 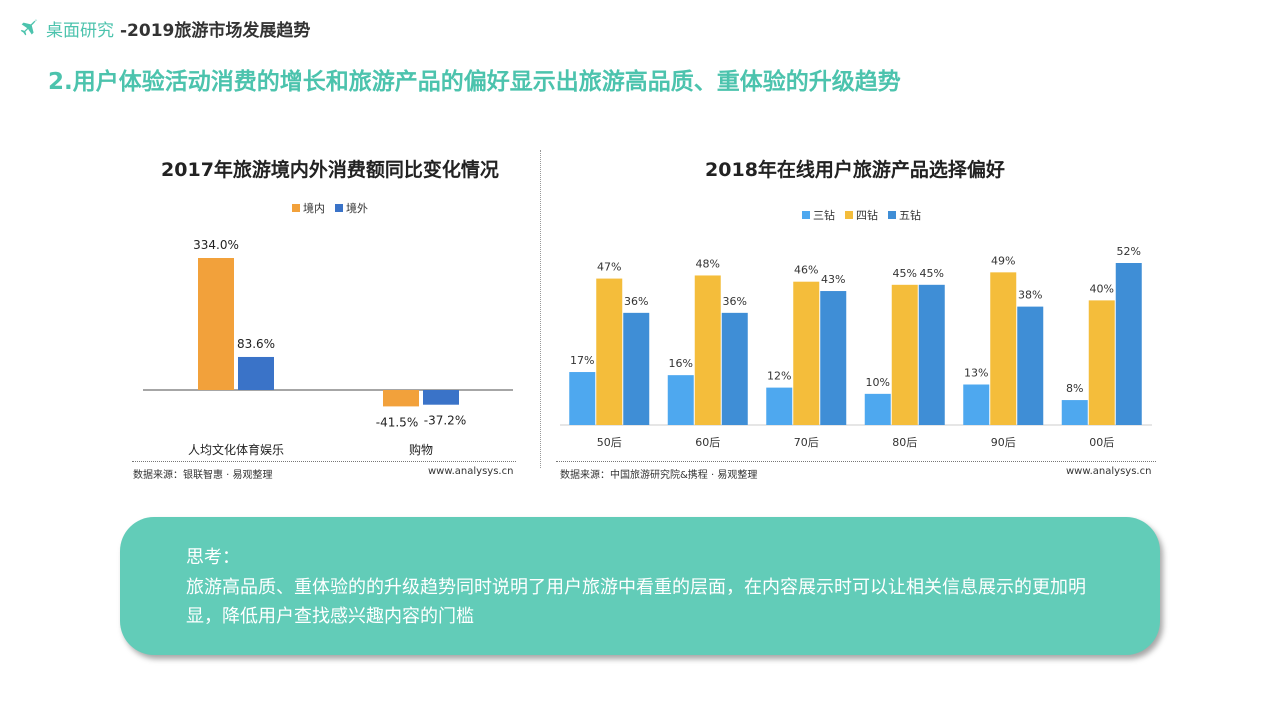 What do you see at coordinates (1102, 288) in the screenshot?
I see `data-label: 40%` at bounding box center [1102, 288].